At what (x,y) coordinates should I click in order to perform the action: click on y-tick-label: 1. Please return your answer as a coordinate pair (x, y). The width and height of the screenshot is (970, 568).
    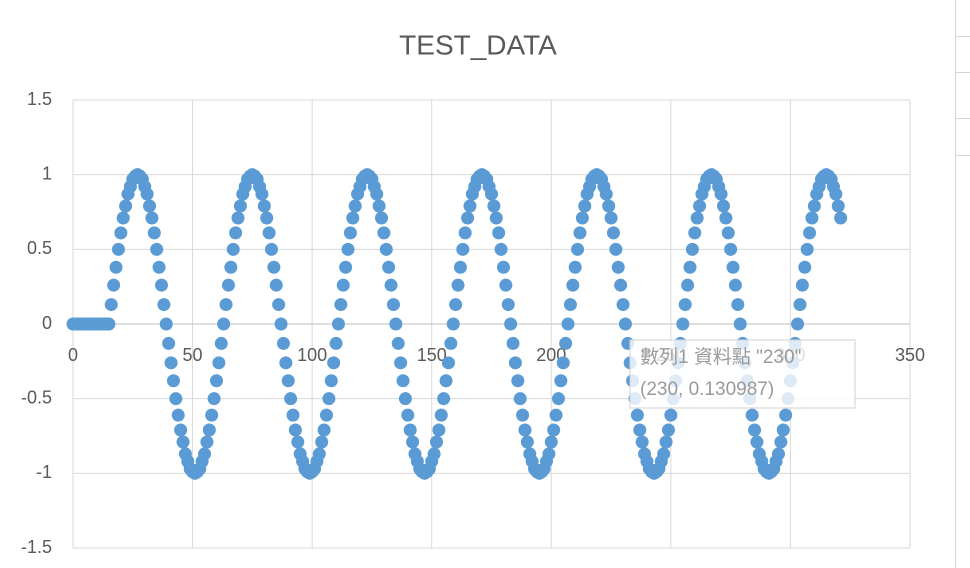
    Looking at the image, I should click on (47, 173).